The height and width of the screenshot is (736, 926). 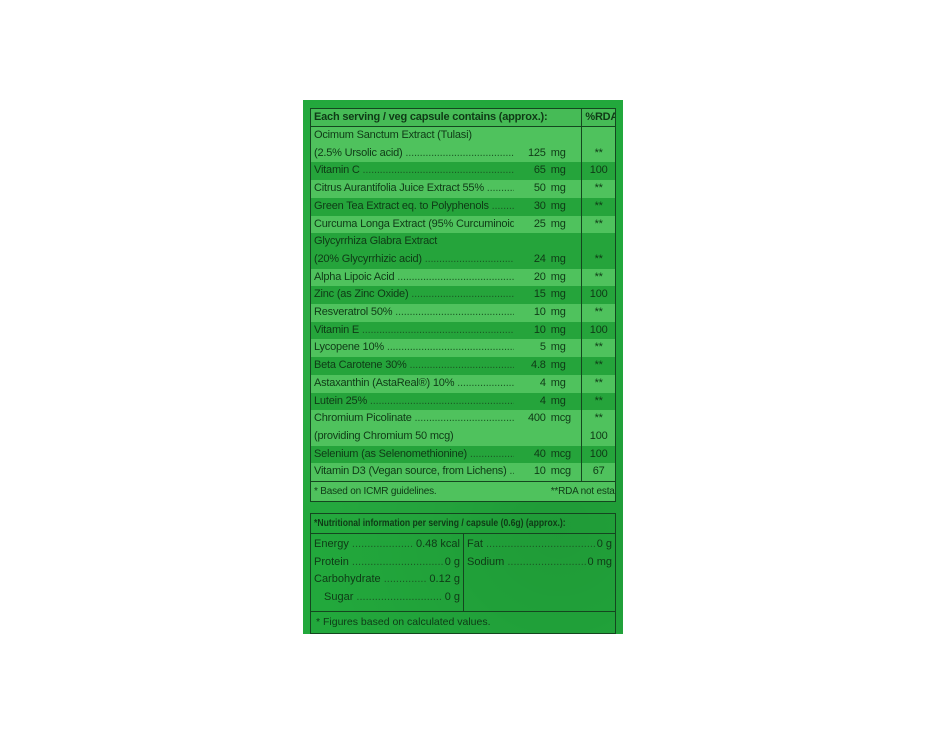 What do you see at coordinates (598, 135) in the screenshot?
I see `ingredient-rda` at bounding box center [598, 135].